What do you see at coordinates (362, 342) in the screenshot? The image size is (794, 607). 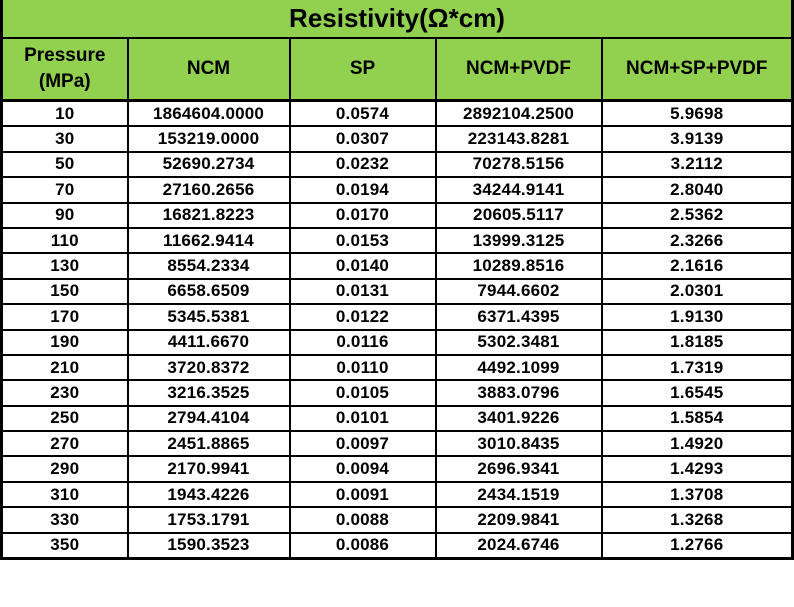 I see `value-cell: 0.0116` at bounding box center [362, 342].